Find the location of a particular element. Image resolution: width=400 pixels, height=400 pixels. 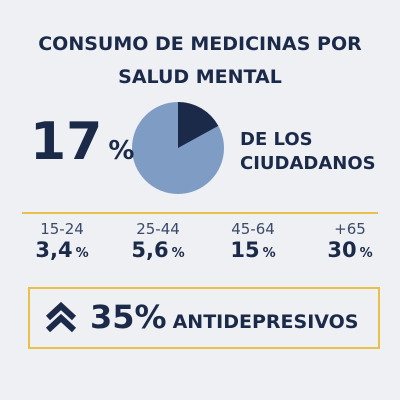

divider is located at coordinates (200, 213).